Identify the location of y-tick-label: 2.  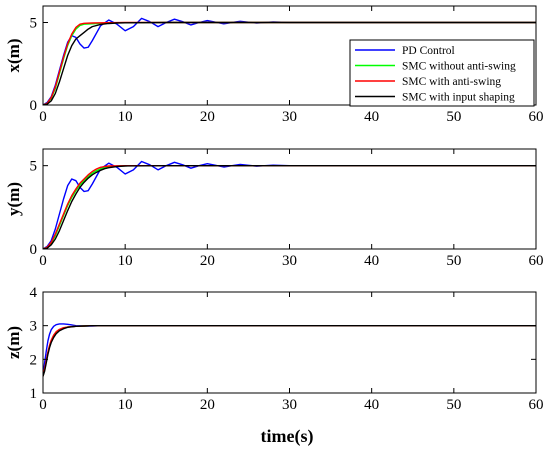
(34, 360).